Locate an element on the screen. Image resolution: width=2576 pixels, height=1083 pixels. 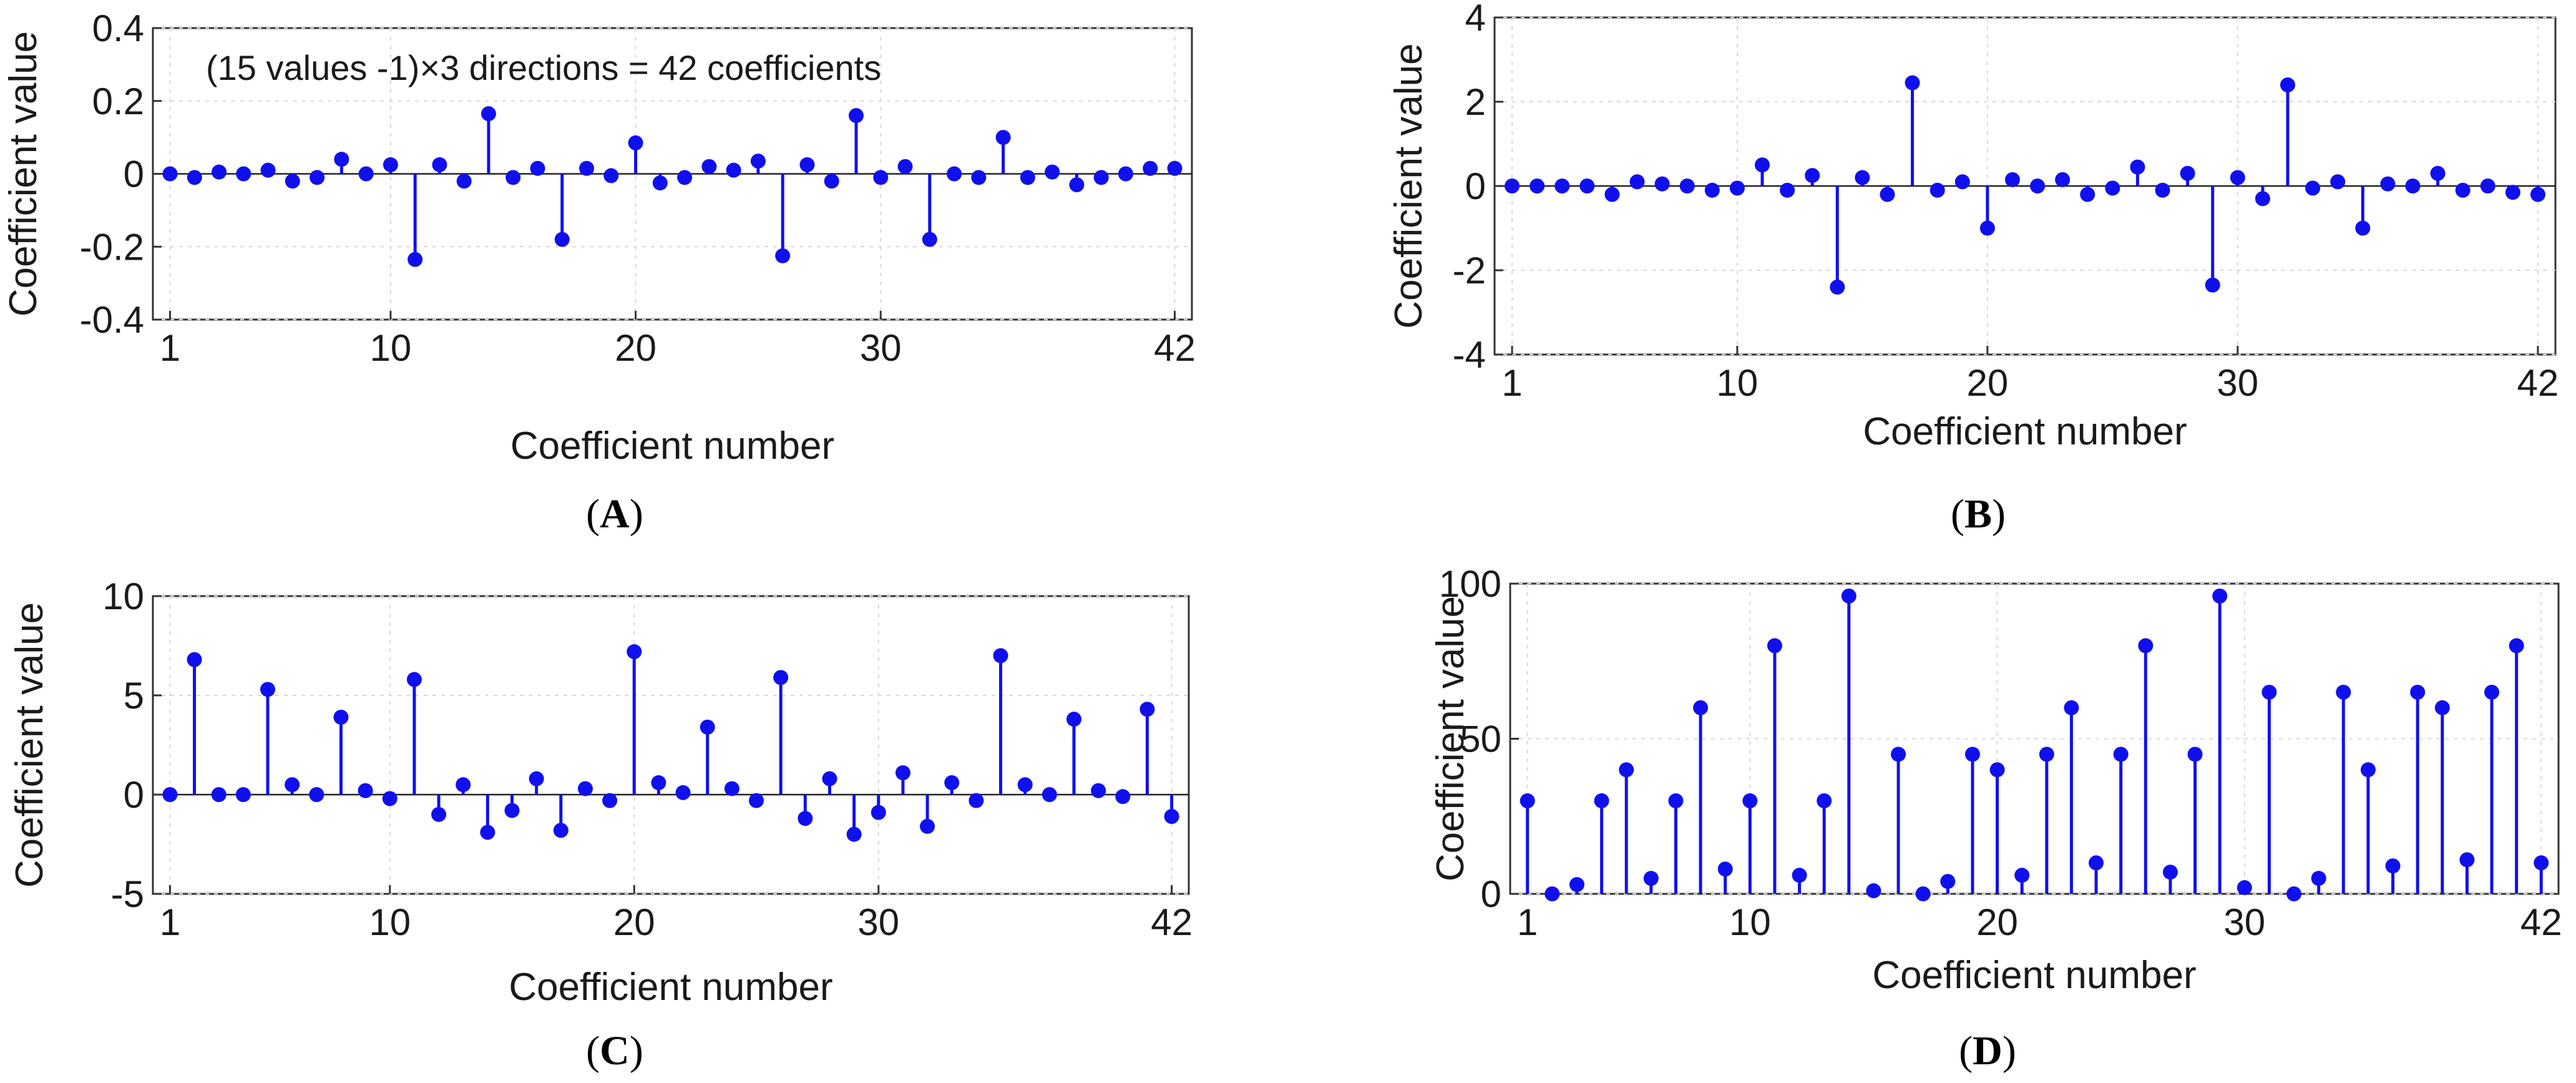
plot-frame is located at coordinates (671, 745).